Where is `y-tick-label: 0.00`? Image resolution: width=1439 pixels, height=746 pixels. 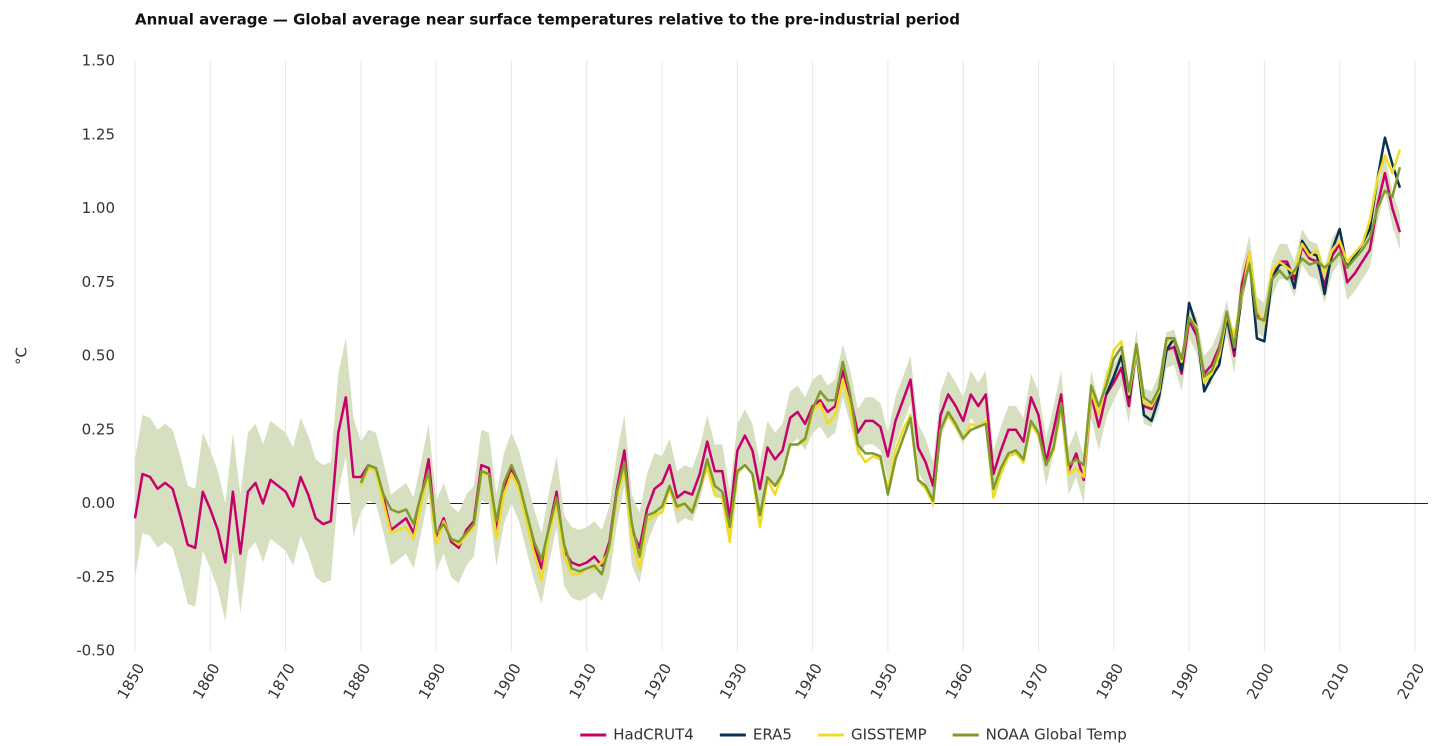
y-tick-label: 0.00 is located at coordinates (98, 503).